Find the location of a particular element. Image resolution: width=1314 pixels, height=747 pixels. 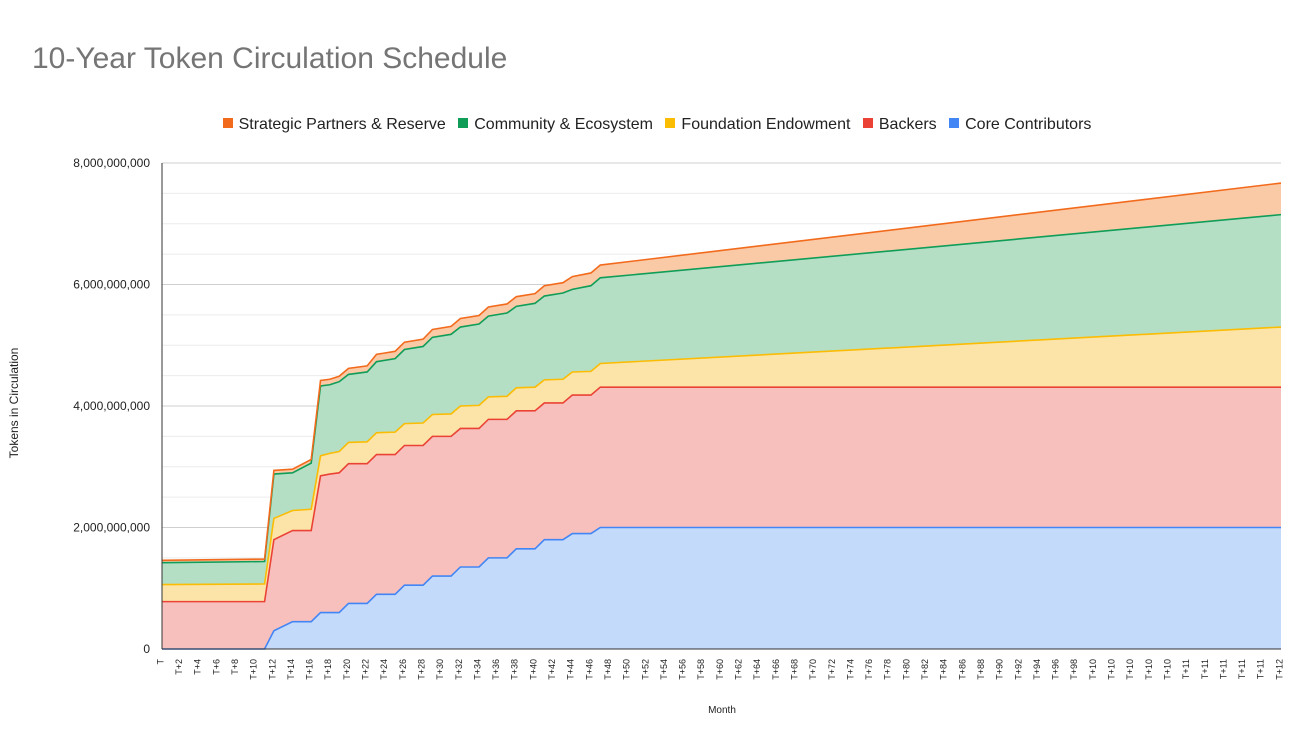

x-tick-label: T+38 is located at coordinates (515, 669).